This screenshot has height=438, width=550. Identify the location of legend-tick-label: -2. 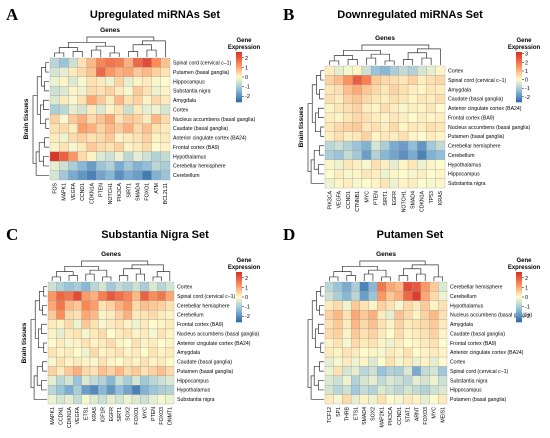
(527, 317).